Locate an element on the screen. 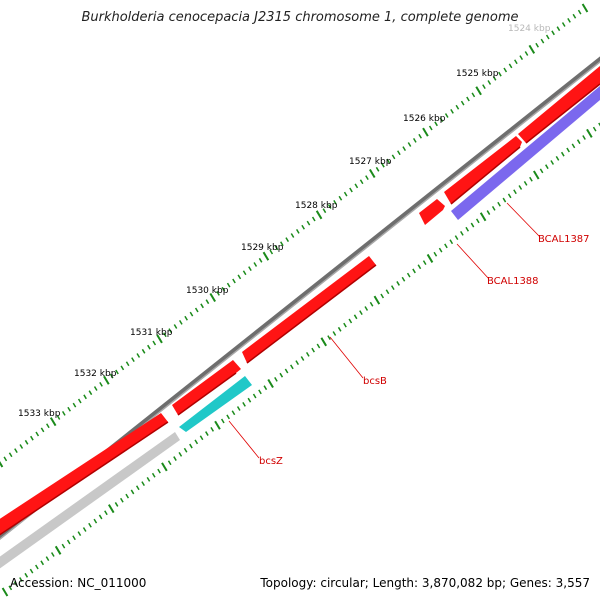 The height and width of the screenshot is (600, 600). label-bcal1388: BCAL1388 is located at coordinates (513, 281).